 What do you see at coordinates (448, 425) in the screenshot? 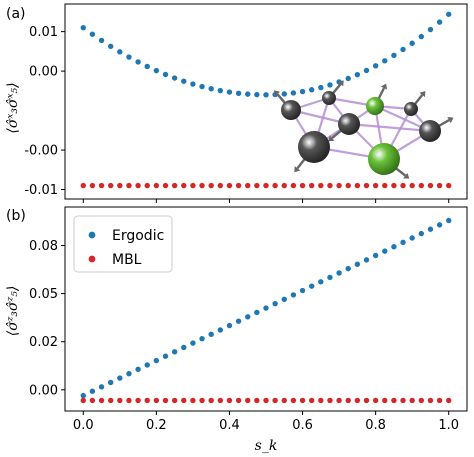
I see `x-tick-label: 1.0` at bounding box center [448, 425].